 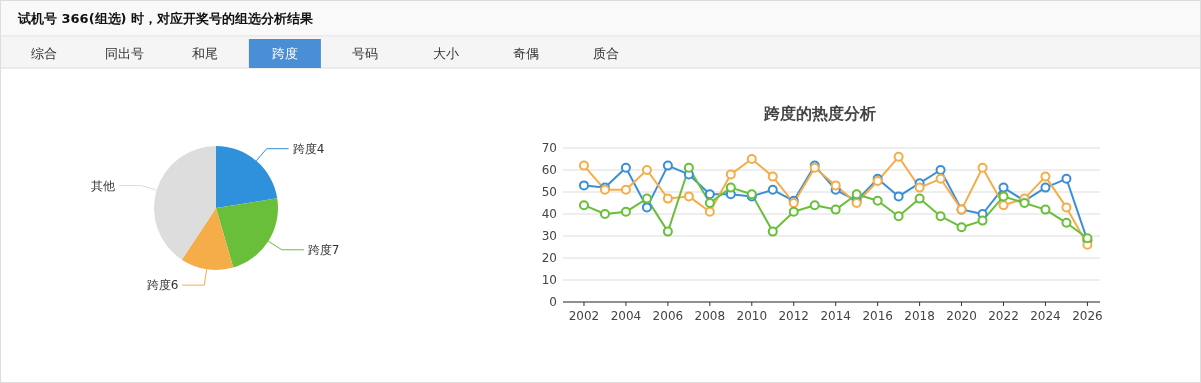 I want to click on y-tick-label: 20, so click(x=549, y=258).